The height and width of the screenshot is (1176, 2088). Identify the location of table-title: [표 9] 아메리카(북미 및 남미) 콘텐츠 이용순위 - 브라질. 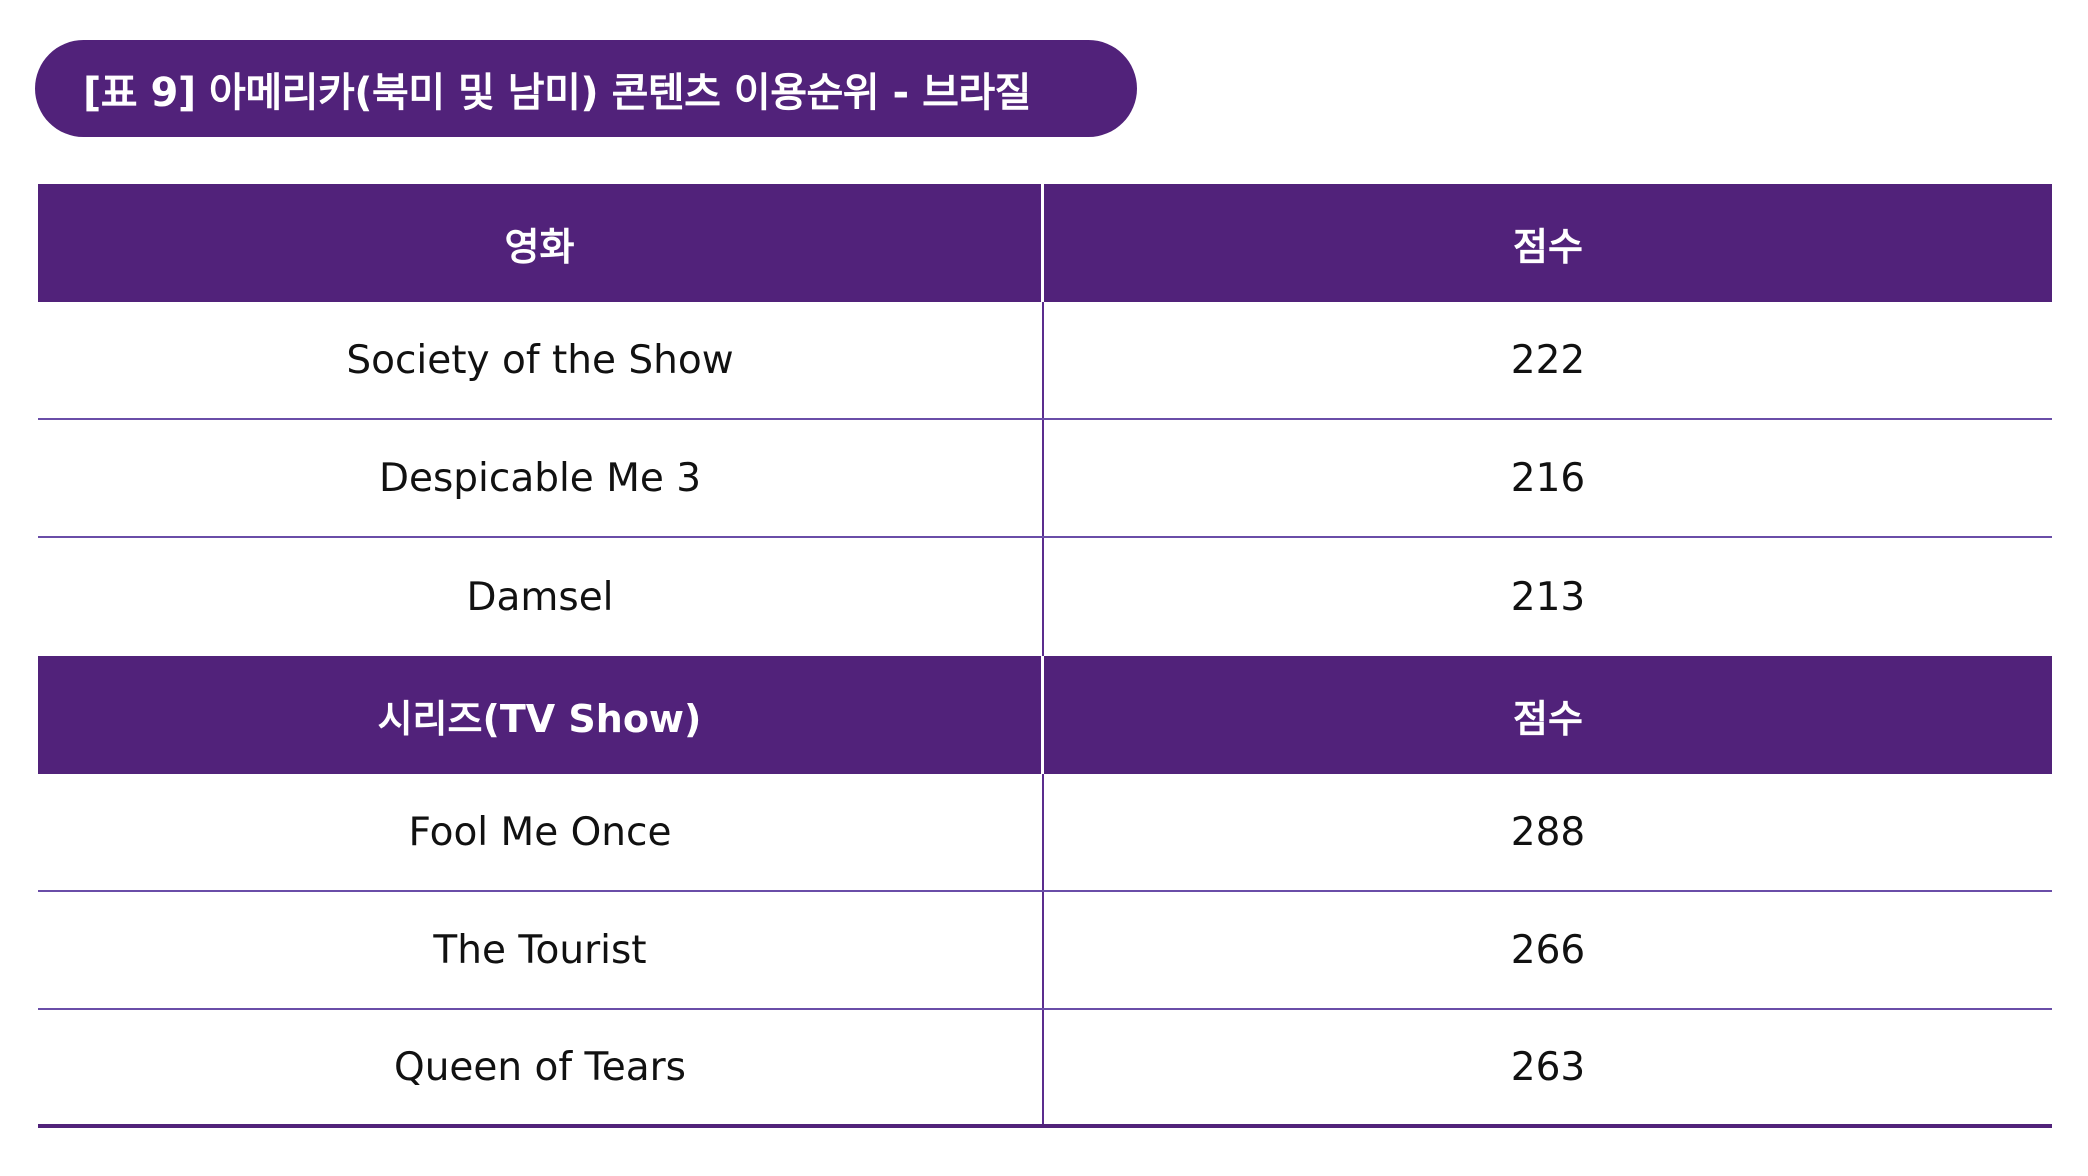
(586, 88).